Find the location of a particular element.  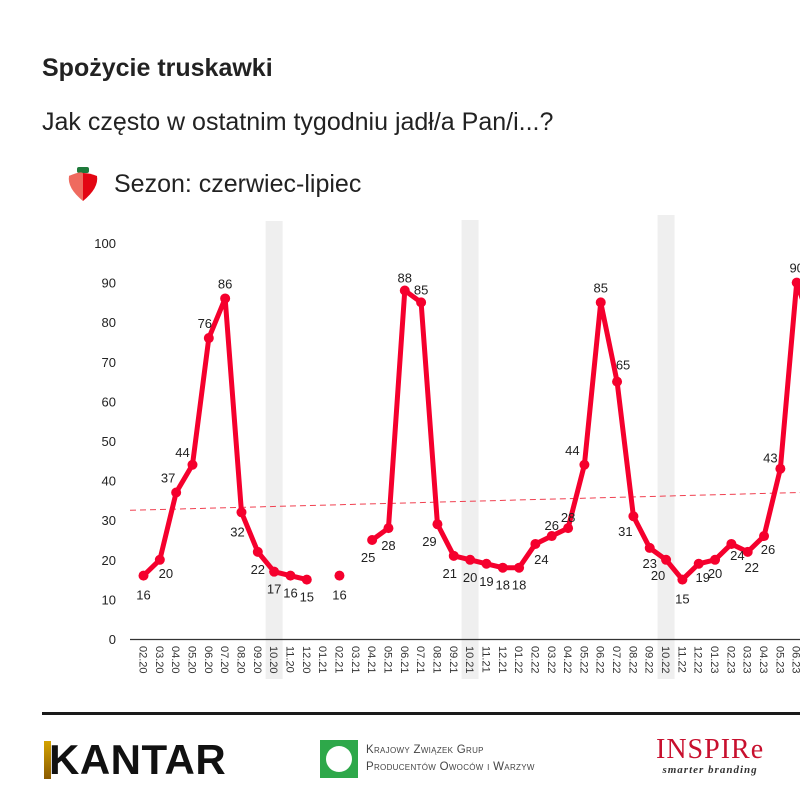

data-label: 19 is located at coordinates (486, 581).